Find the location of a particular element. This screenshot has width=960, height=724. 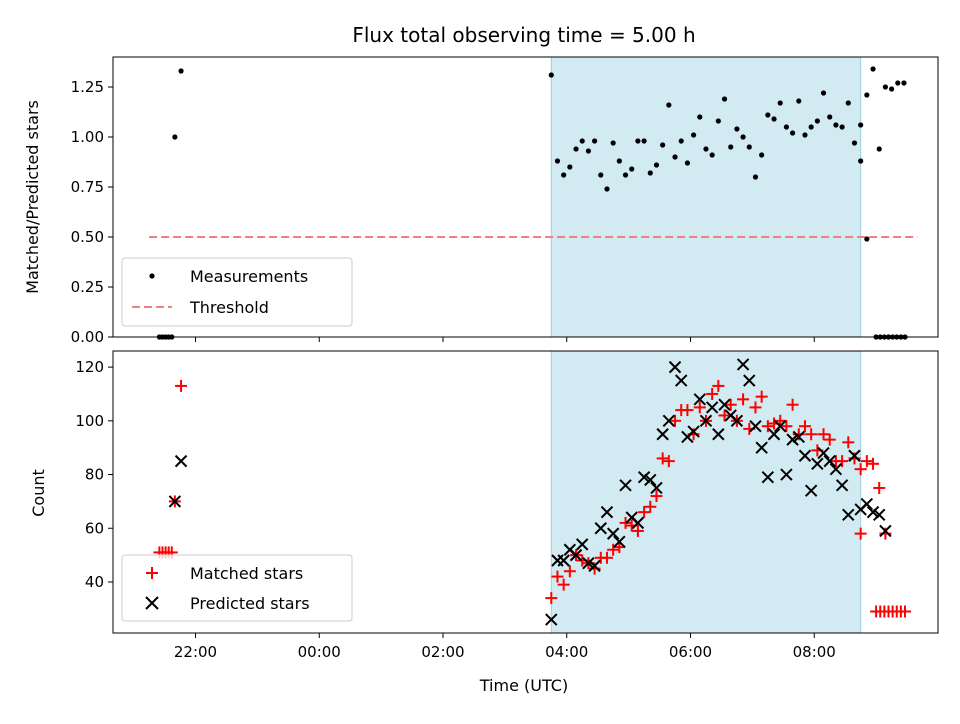

y-tick-label: 80 is located at coordinates (94, 475).